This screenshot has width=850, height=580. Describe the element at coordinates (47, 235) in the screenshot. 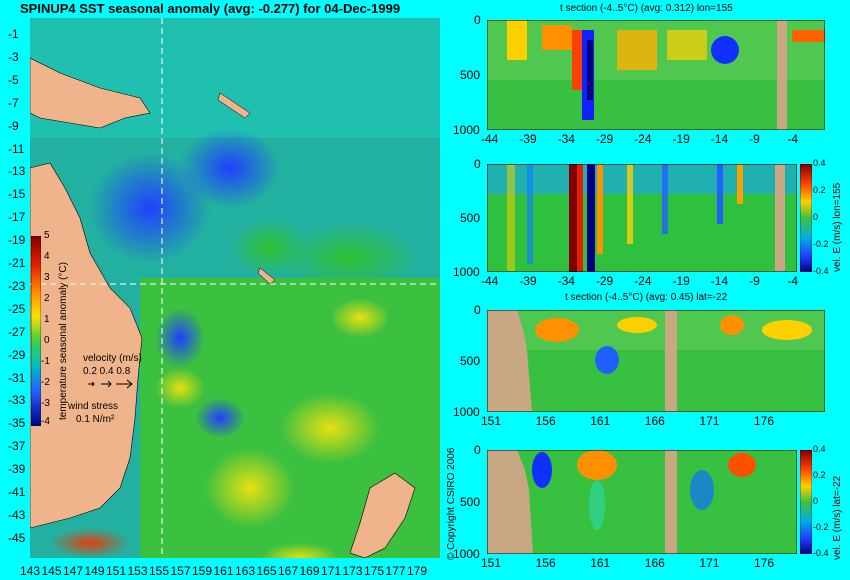

I see `cb-tick: 5` at that location.